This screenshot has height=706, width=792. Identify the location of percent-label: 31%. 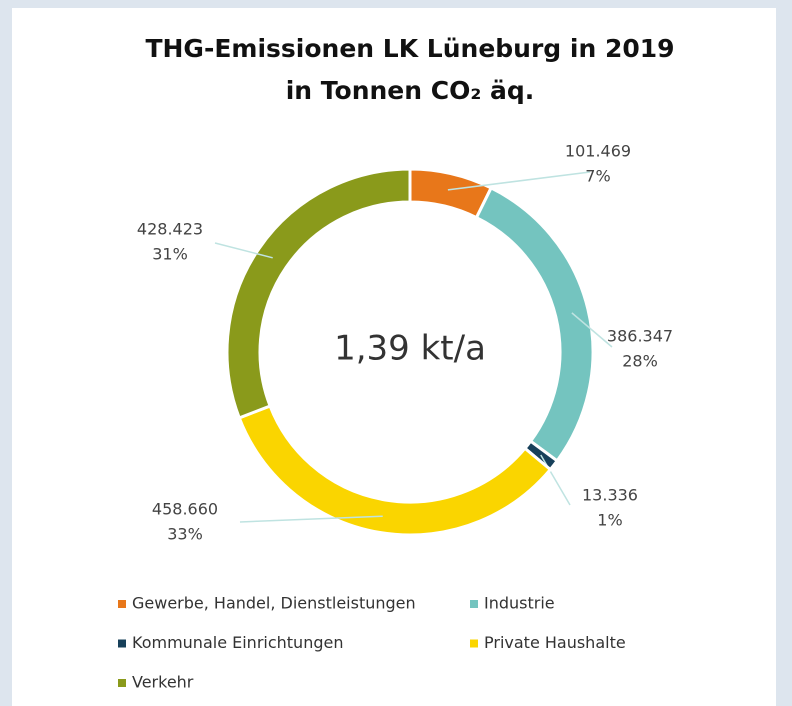
(170, 254).